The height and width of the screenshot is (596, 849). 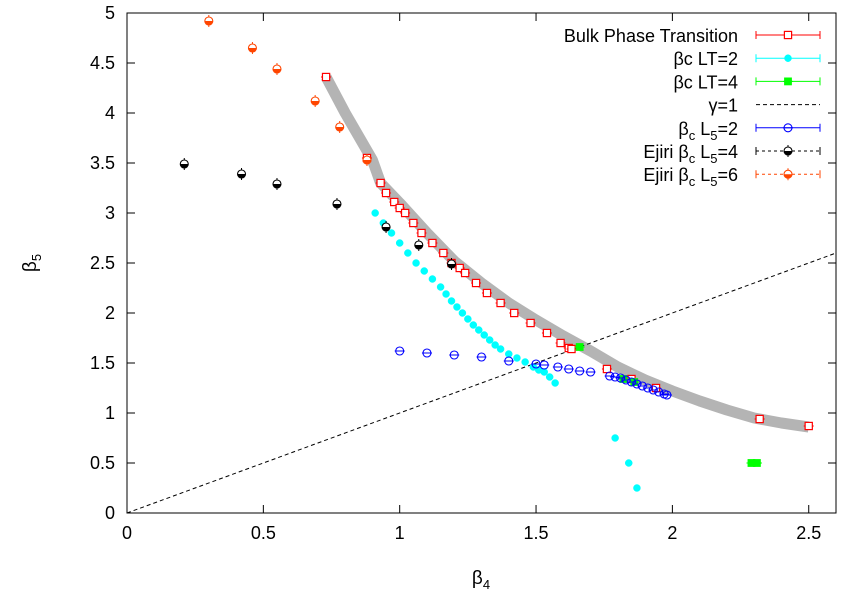 What do you see at coordinates (808, 533) in the screenshot?
I see `x-tick-label: 2.5` at bounding box center [808, 533].